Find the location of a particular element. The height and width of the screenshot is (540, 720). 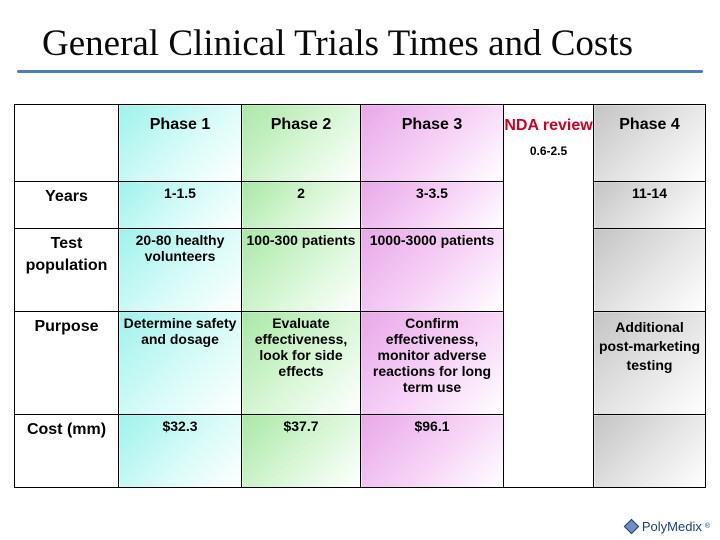

logo-registered-mark: ® is located at coordinates (707, 526).